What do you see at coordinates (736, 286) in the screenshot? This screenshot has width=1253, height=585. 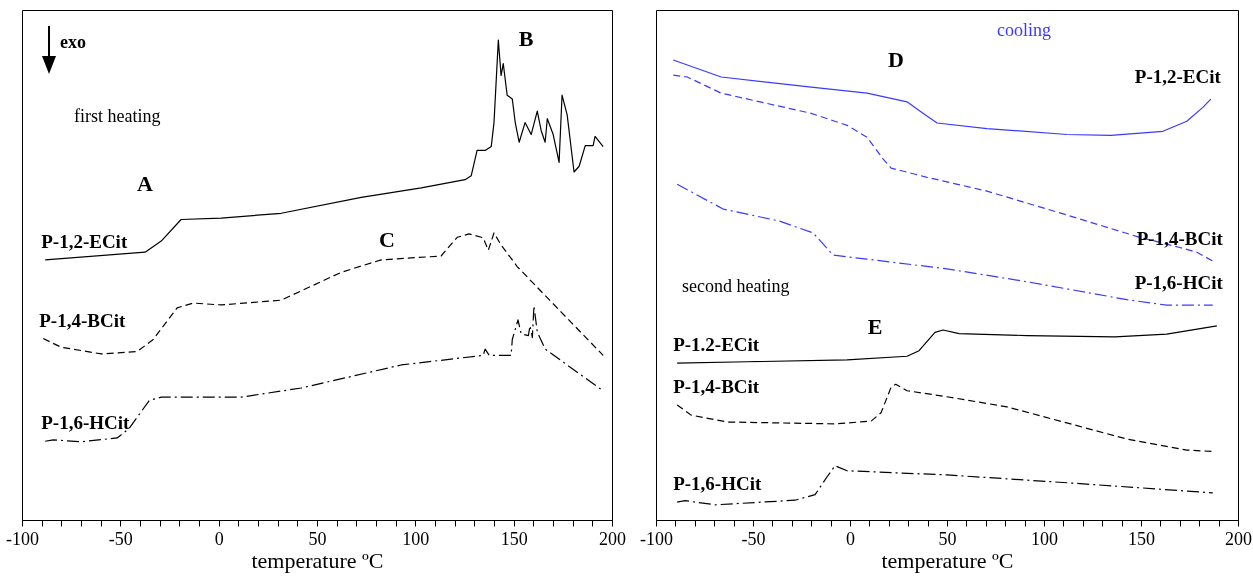 I see `annotation: second heating` at bounding box center [736, 286].